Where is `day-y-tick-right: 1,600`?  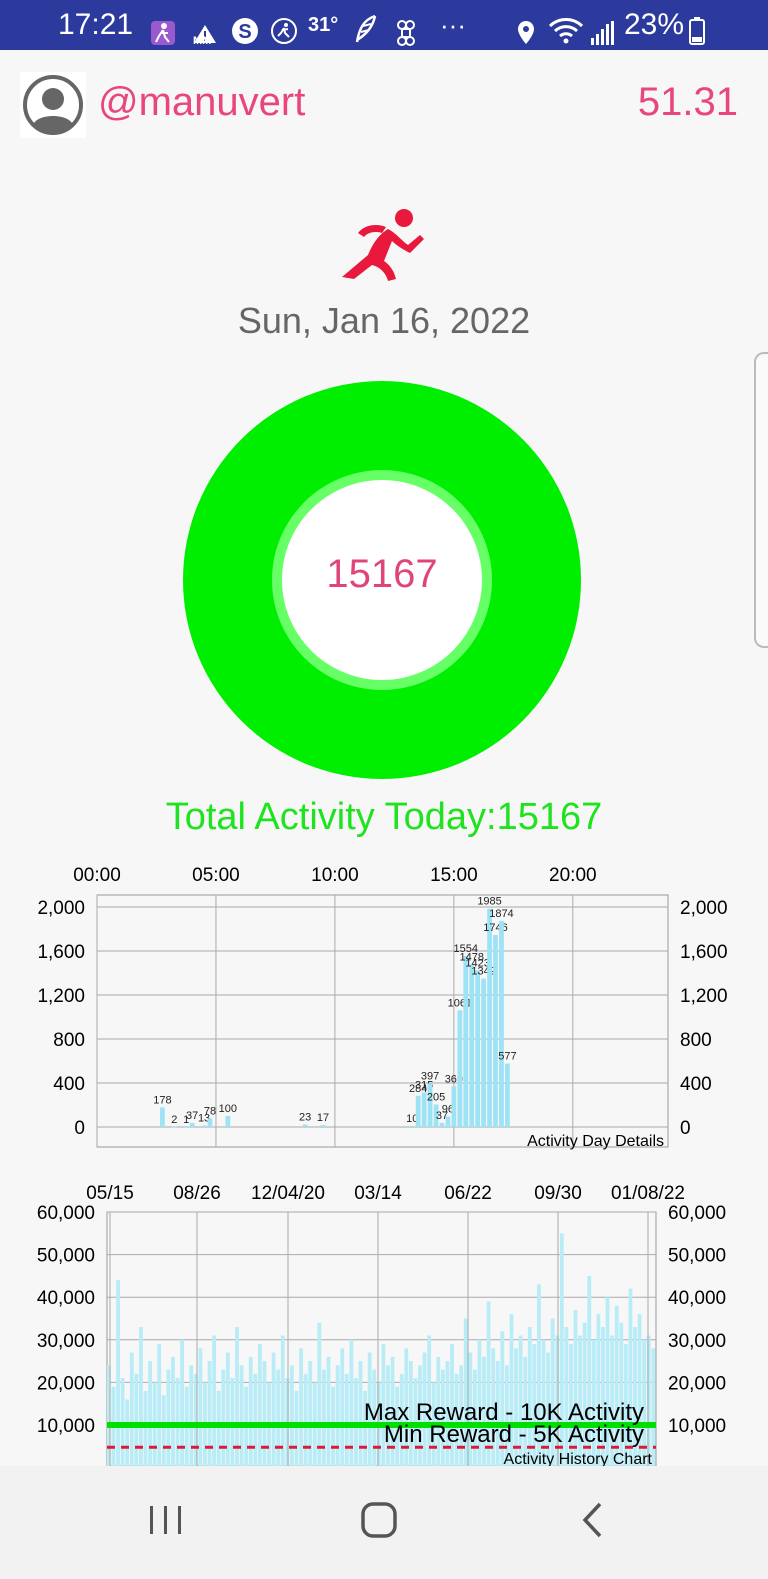 day-y-tick-right: 1,600 is located at coordinates (704, 952).